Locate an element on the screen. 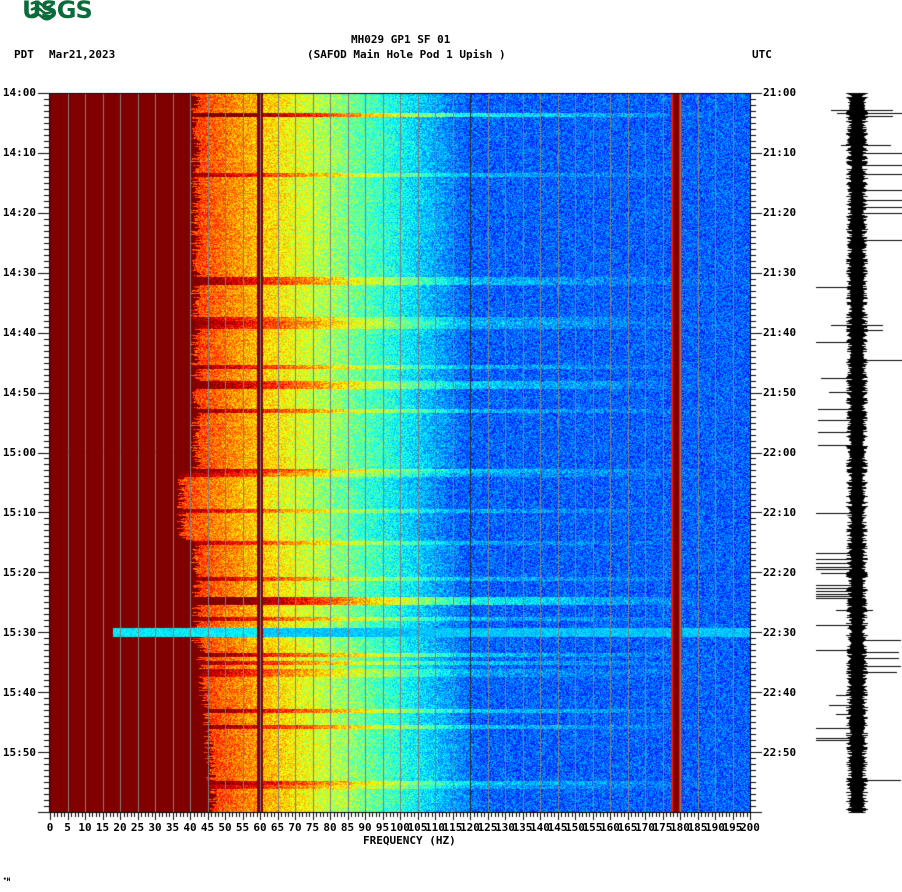 The image size is (902, 892). x-tick-label: 50 is located at coordinates (225, 827).